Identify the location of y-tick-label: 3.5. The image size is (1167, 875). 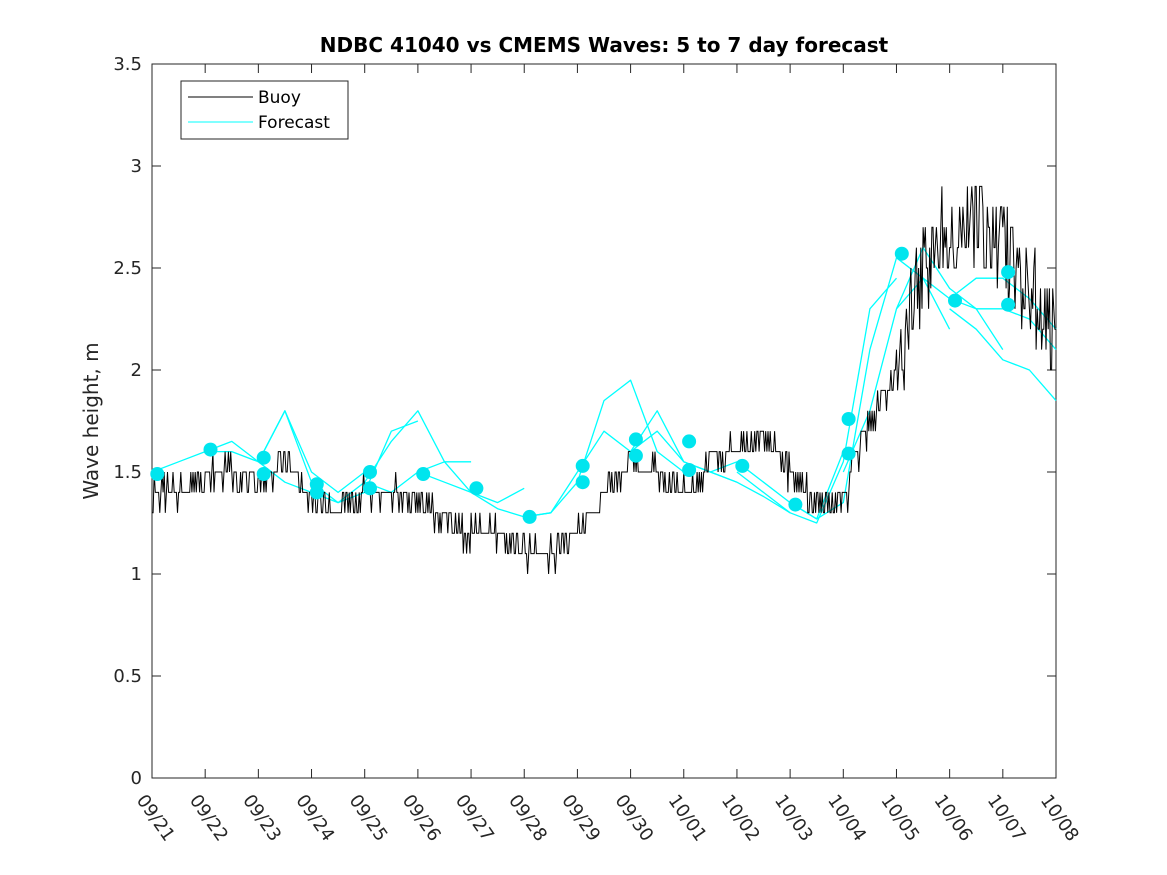
(127, 64).